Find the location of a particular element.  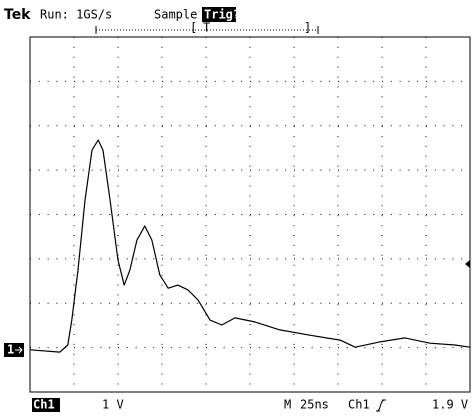

trigger-position: T is located at coordinates (206, 28).